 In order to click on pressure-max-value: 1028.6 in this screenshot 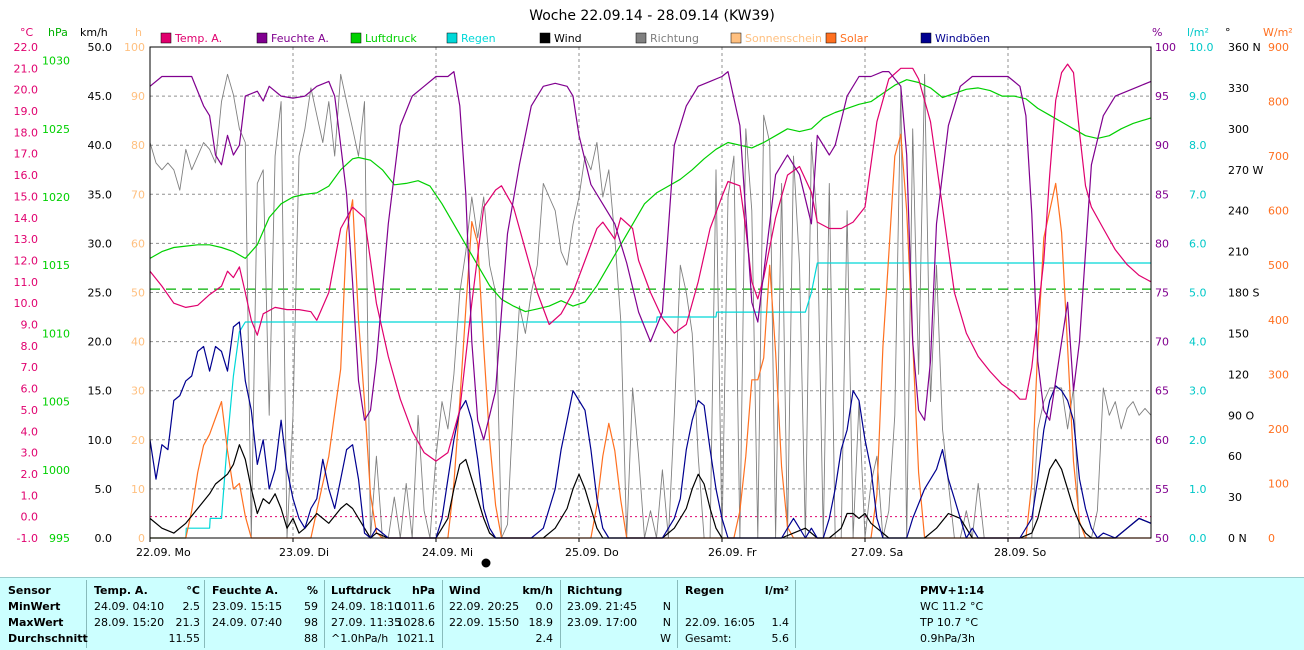, I will do `click(416, 622)`.